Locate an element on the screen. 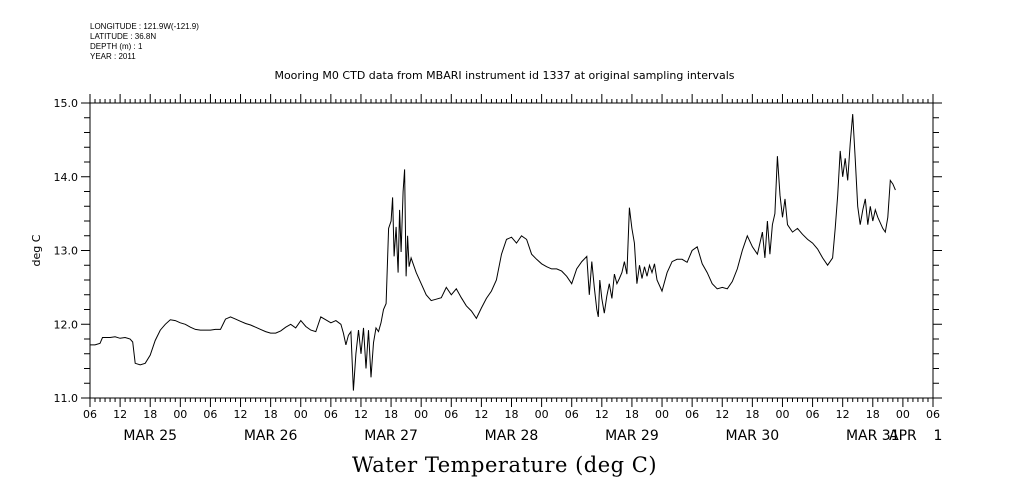 The width and height of the screenshot is (1009, 504). chart-subtitle: Water Temperature (deg C) is located at coordinates (504, 465).